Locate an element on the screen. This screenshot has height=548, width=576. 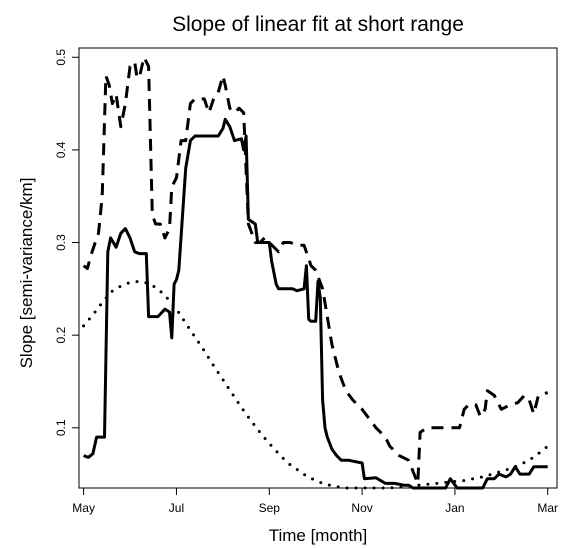
x-tick-label-1: Jul is located at coordinates (176, 508).